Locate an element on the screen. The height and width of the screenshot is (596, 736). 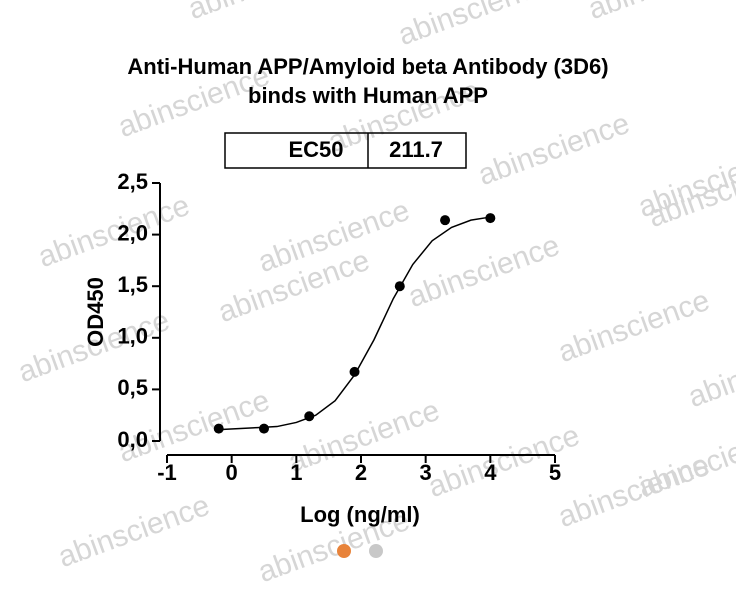
y-tick-label: 2,0 is located at coordinates (132, 232).